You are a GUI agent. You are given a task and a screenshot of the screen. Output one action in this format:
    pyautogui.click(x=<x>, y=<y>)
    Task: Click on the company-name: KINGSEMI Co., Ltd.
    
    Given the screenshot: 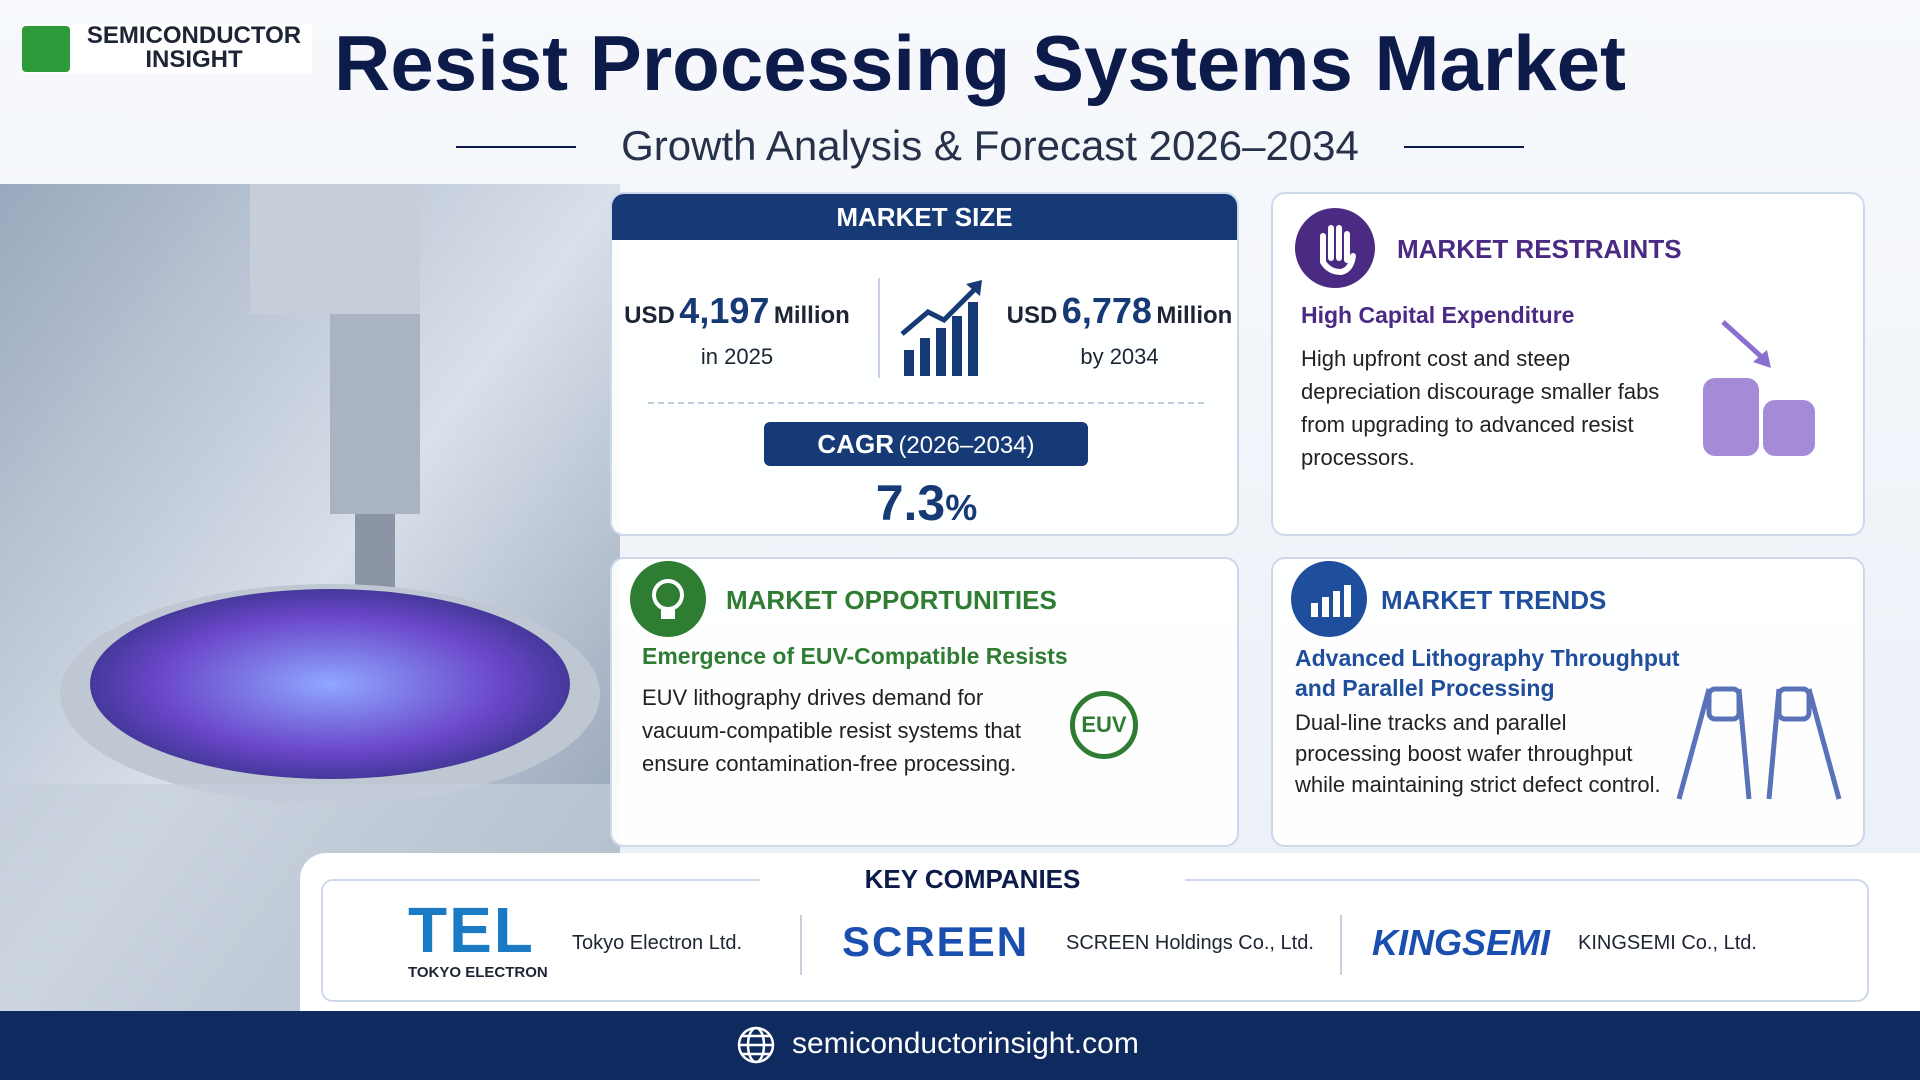 What is the action you would take?
    pyautogui.click(x=1667, y=943)
    